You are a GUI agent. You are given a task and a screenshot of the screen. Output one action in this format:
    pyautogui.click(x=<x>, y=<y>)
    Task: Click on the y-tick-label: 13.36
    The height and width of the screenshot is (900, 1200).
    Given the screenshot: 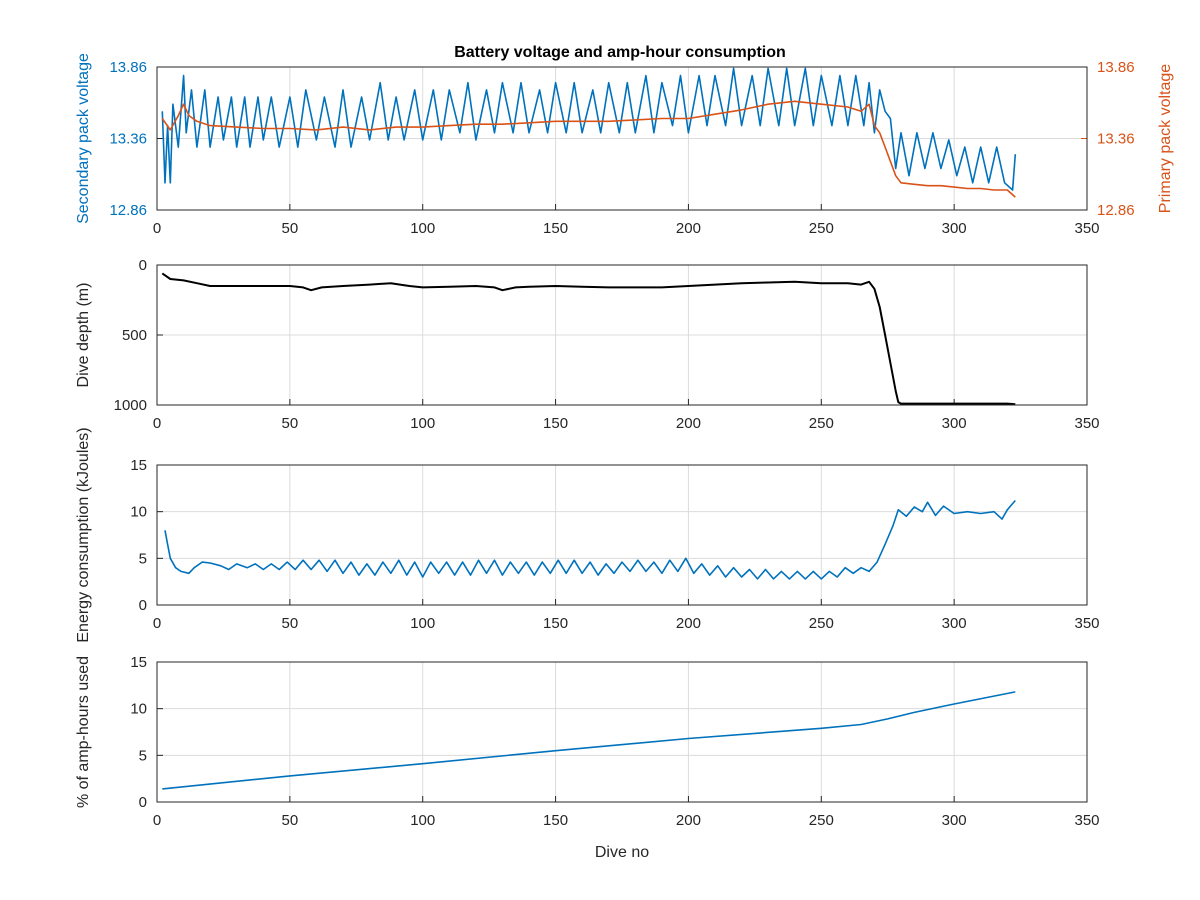 What is the action you would take?
    pyautogui.click(x=128, y=139)
    